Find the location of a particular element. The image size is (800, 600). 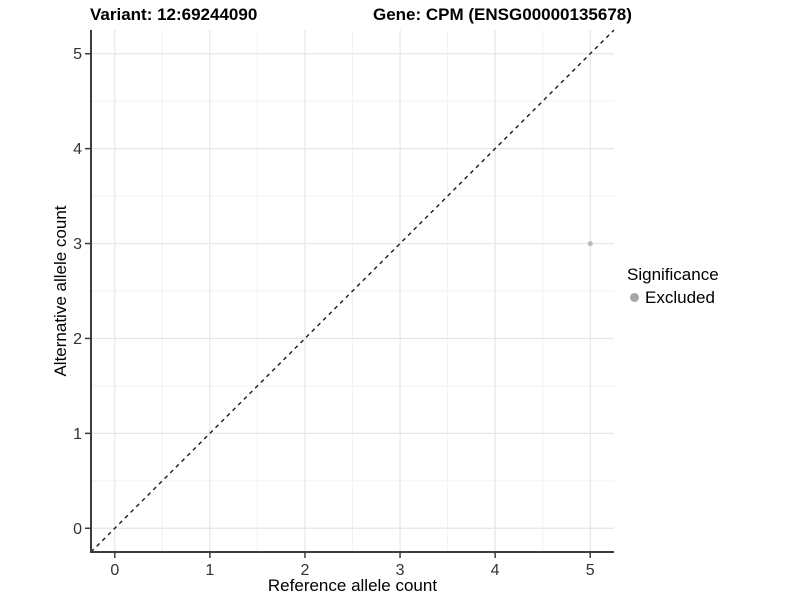

x-axis-title: Reference allele count is located at coordinates (352, 585).